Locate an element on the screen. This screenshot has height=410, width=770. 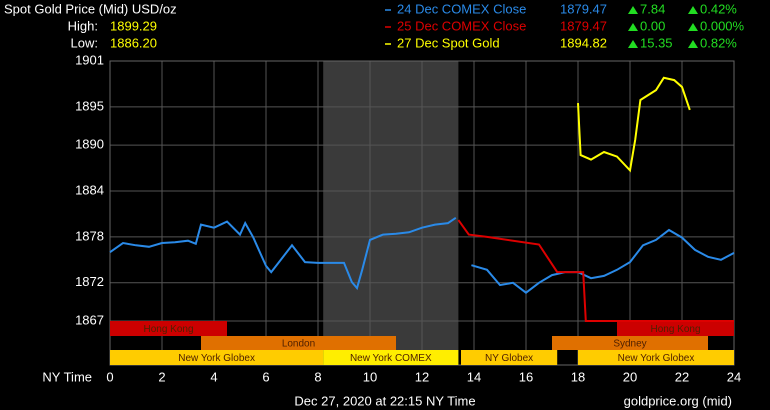
legend-label: 27 Dec Spot Gold is located at coordinates (448, 42).